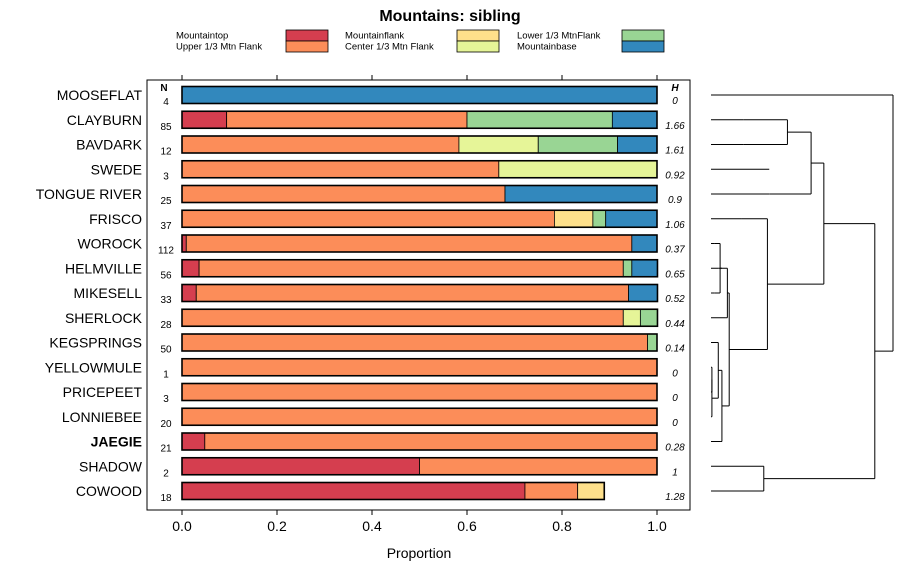  I want to click on n-label-swede: 3, so click(166, 176).